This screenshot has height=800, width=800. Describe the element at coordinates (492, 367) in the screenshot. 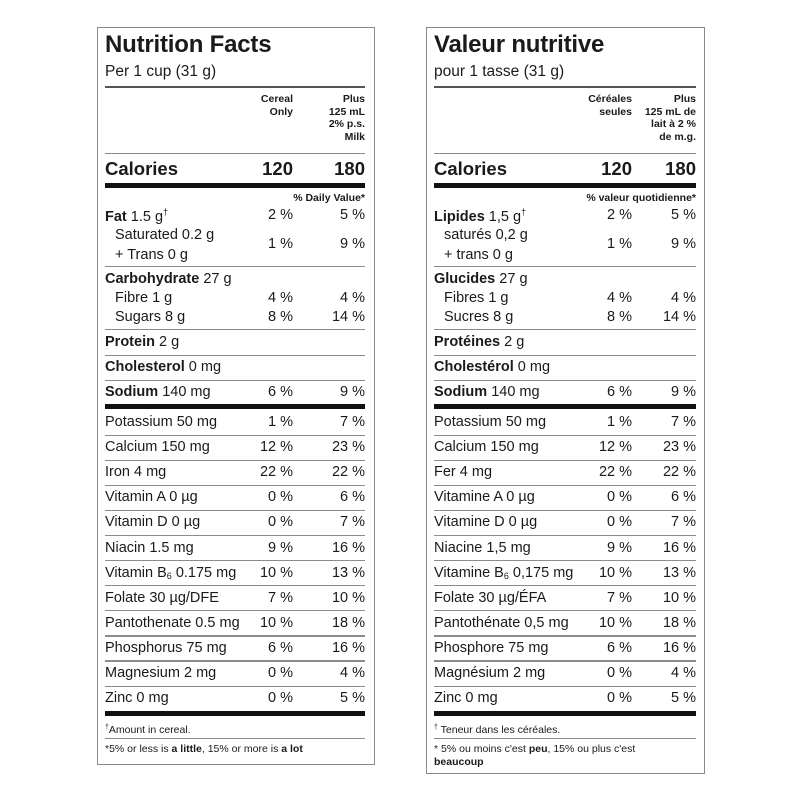

I see `nutrient-row-cholesterol: Cholestérol 0 mg` at that location.